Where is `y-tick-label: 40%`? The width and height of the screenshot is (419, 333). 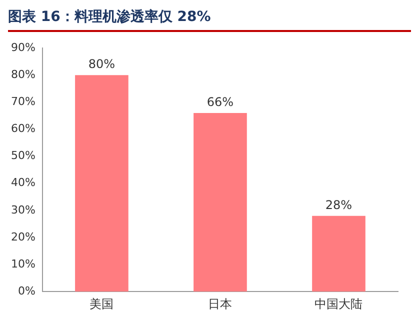
y-tick-label: 40% is located at coordinates (23, 183).